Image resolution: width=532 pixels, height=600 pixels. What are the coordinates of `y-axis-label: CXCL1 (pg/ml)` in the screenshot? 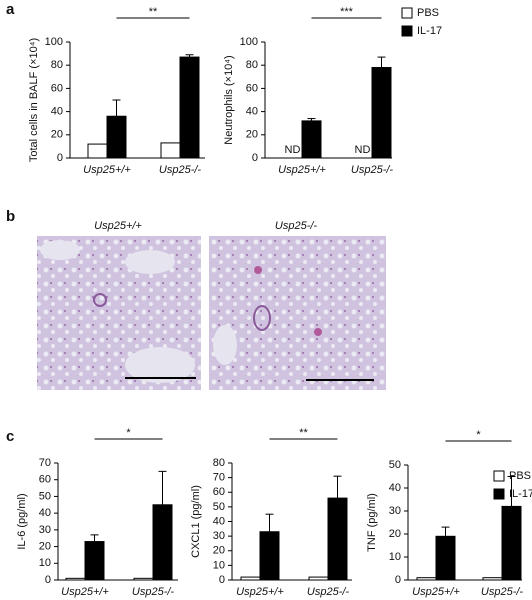 It's located at (196, 521).